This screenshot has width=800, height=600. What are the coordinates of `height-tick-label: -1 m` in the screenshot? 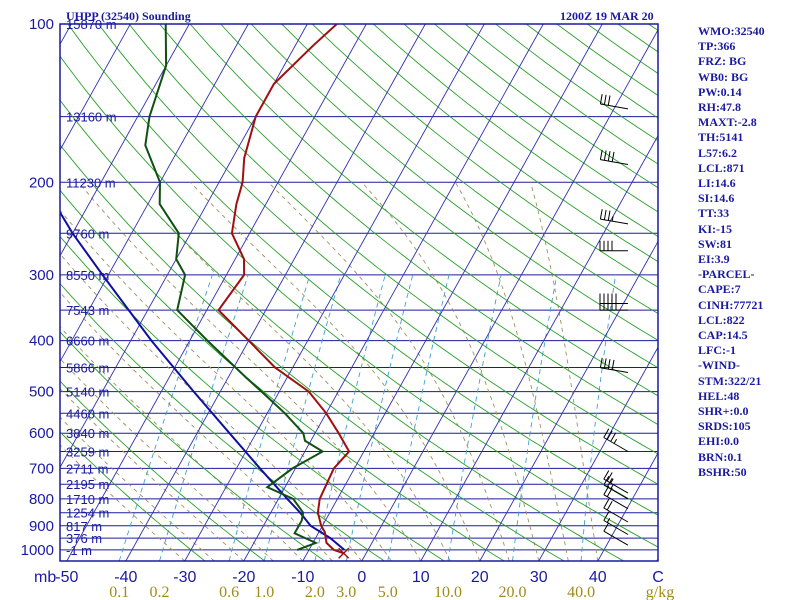 It's located at (79, 550).